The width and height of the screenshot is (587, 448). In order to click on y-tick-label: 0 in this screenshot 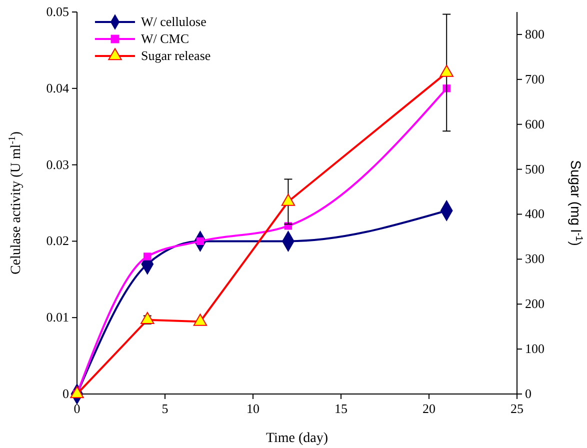, I will do `click(65, 393)`.